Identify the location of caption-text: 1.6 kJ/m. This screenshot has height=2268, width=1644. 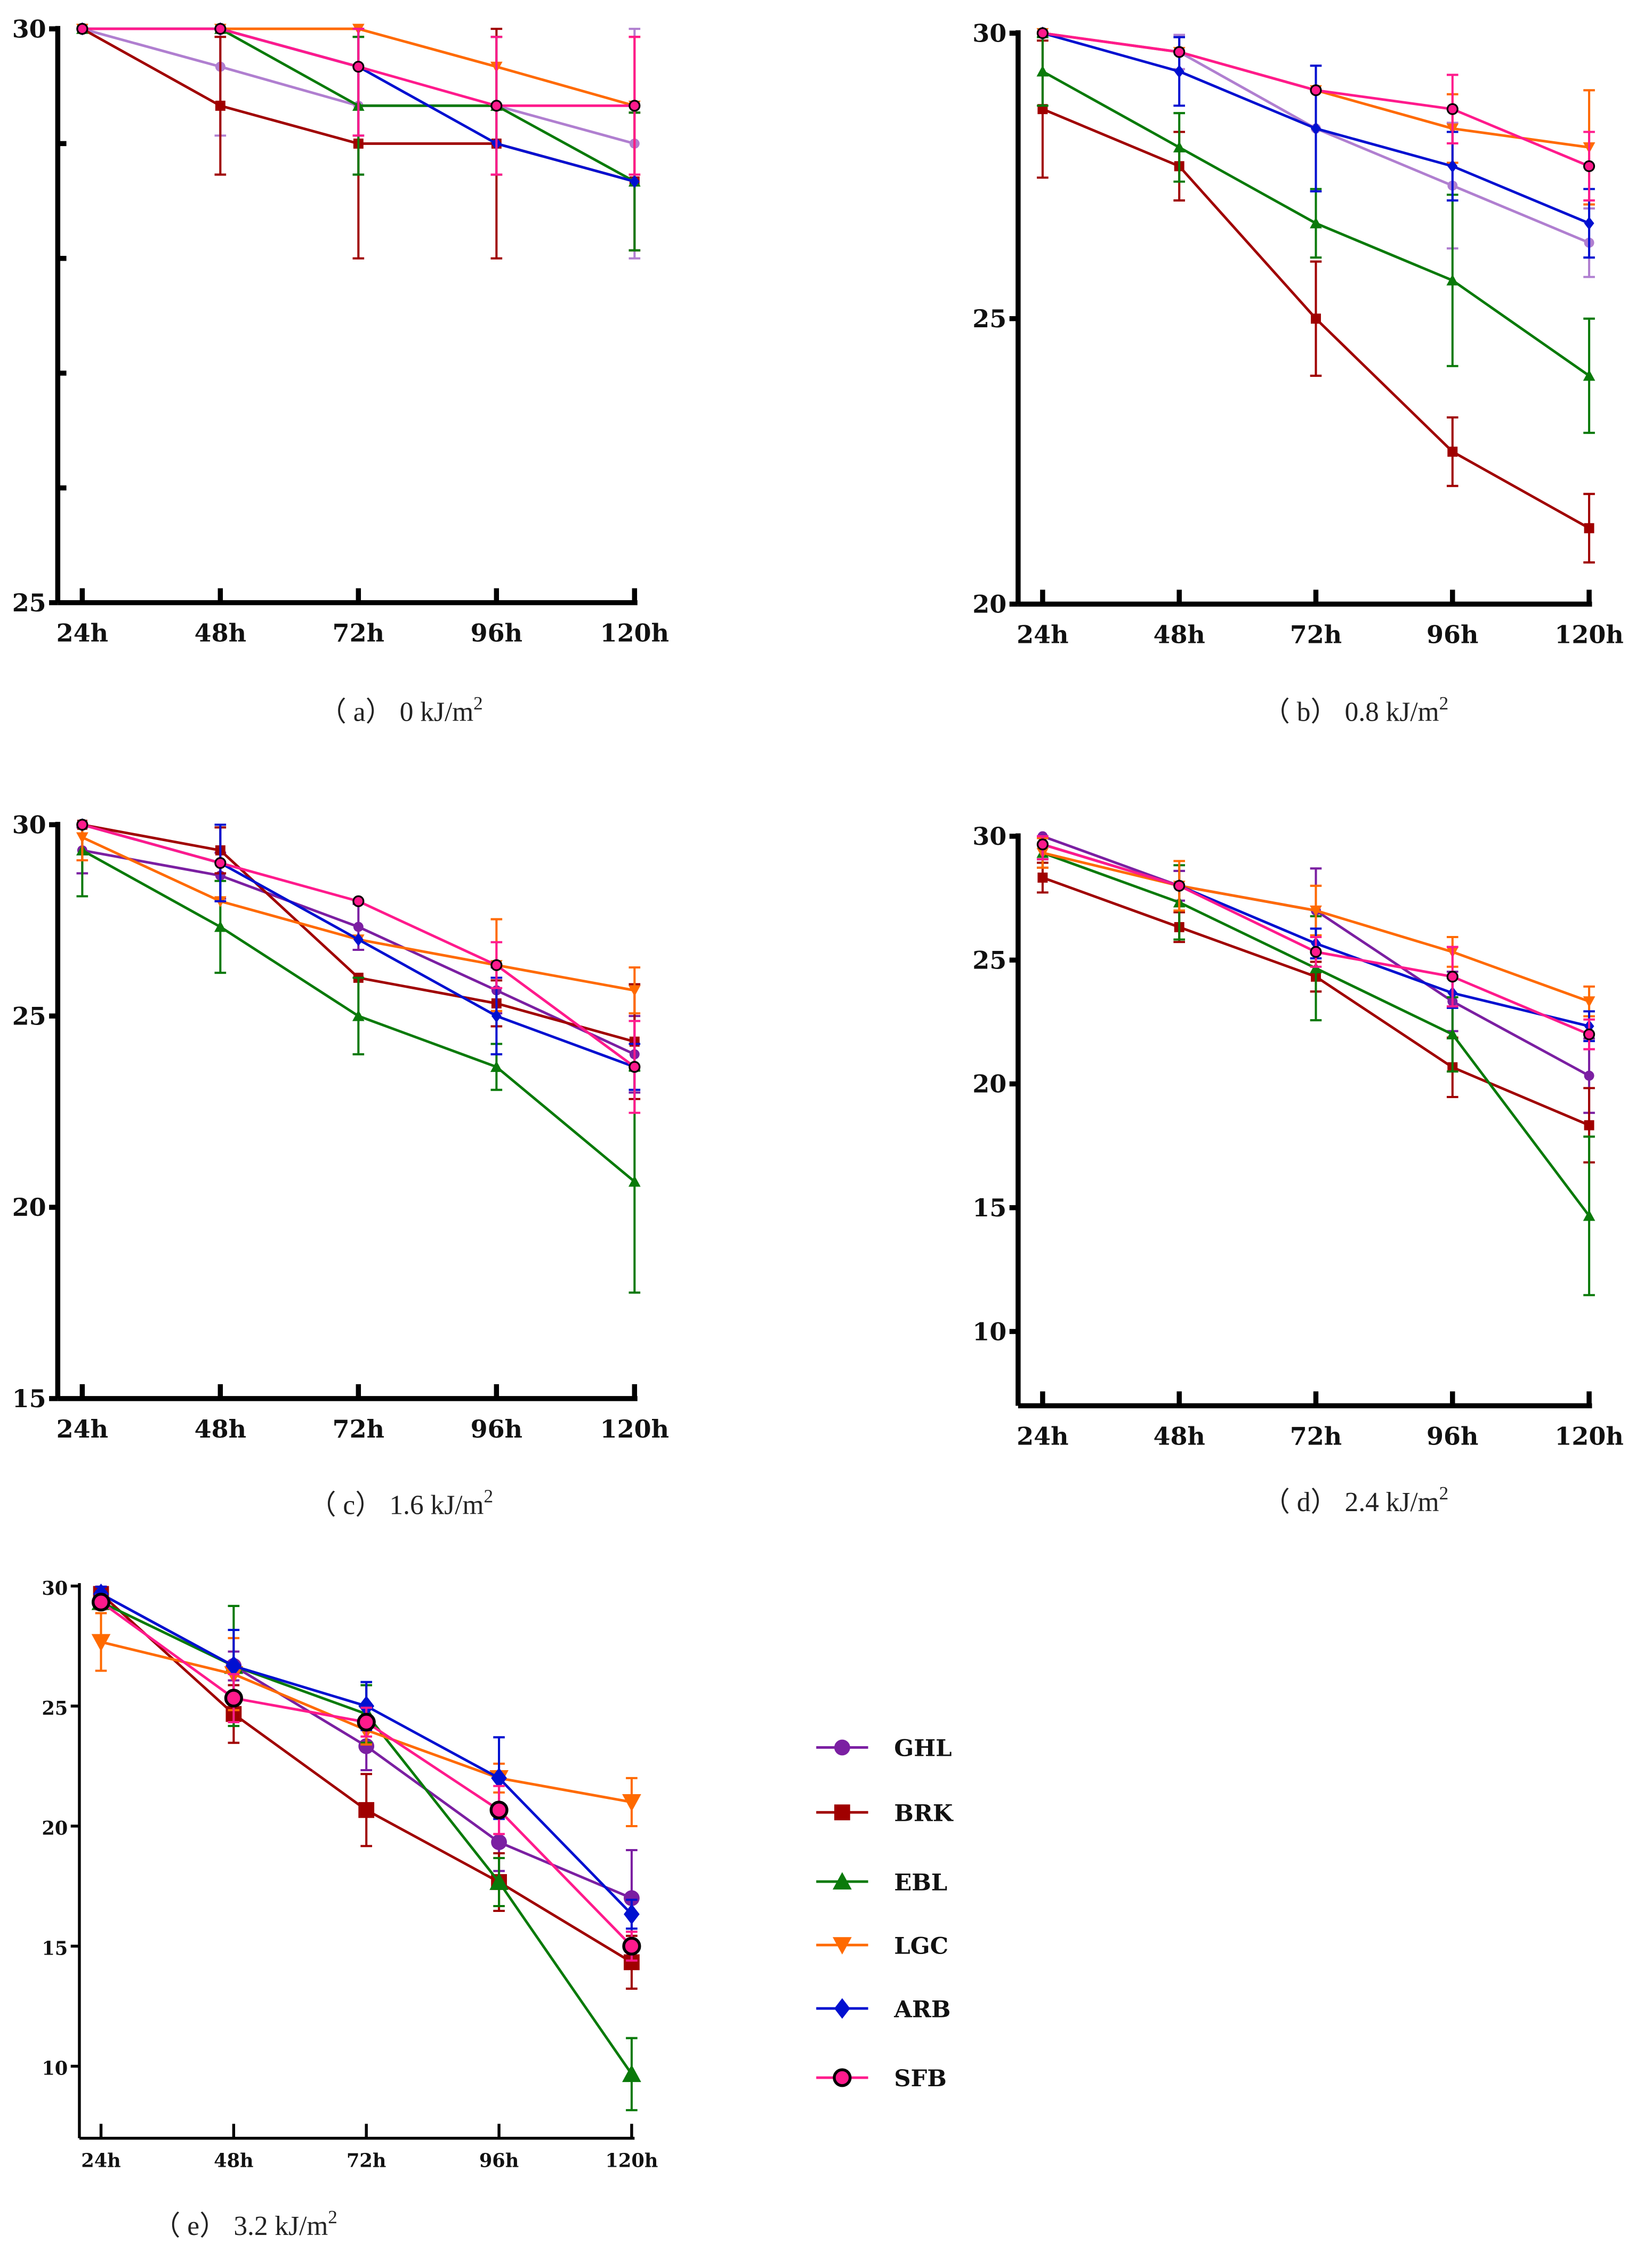
(436, 1505).